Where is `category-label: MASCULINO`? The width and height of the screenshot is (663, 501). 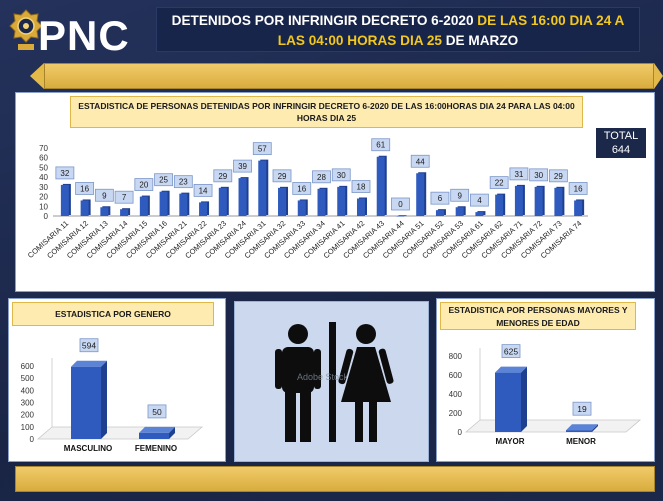 category-label: MASCULINO is located at coordinates (88, 448).